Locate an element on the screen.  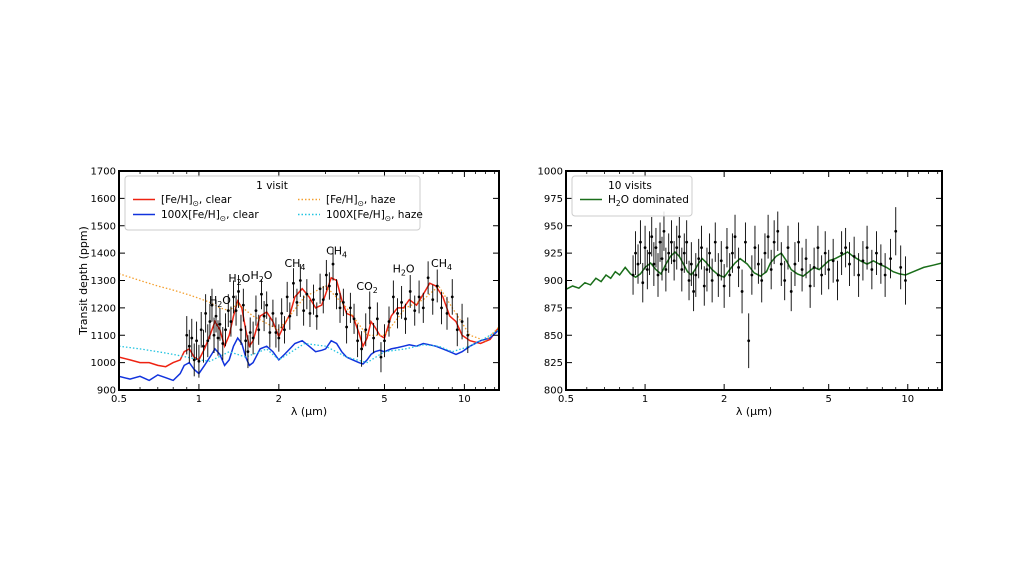
legend-label: [Fe/H]⊙, clear is located at coordinates (196, 201).